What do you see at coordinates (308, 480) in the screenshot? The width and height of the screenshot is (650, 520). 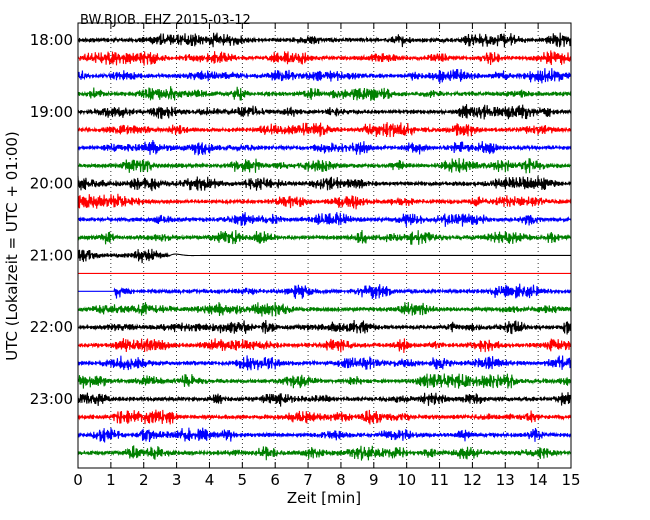 I see `x-tick-label: 7` at bounding box center [308, 480].